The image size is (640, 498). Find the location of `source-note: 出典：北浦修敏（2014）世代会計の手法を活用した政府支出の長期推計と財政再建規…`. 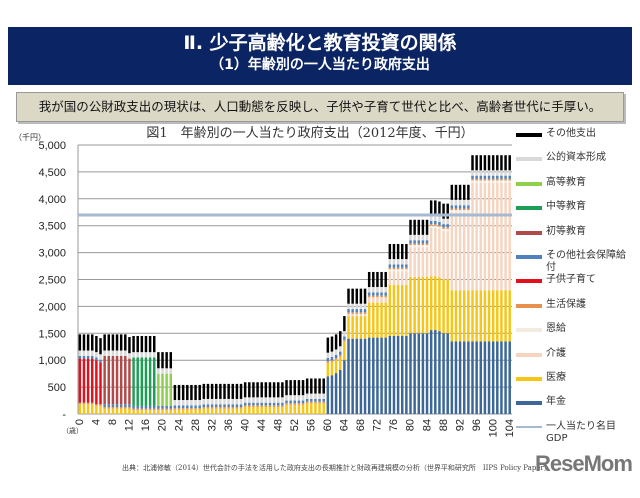

source-note: 出典：北浦修敏（2014）世代会計の手法を活用した政府支出の長期推計と財政再建規… is located at coordinates (336, 468).